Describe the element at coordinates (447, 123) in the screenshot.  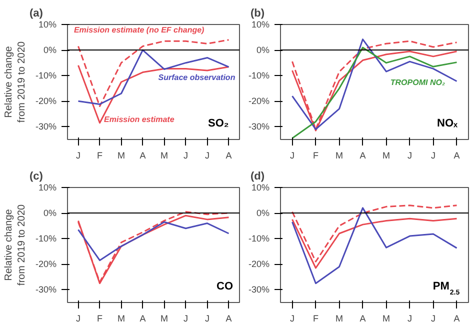
I see `annotation: NOₓ` at that location.